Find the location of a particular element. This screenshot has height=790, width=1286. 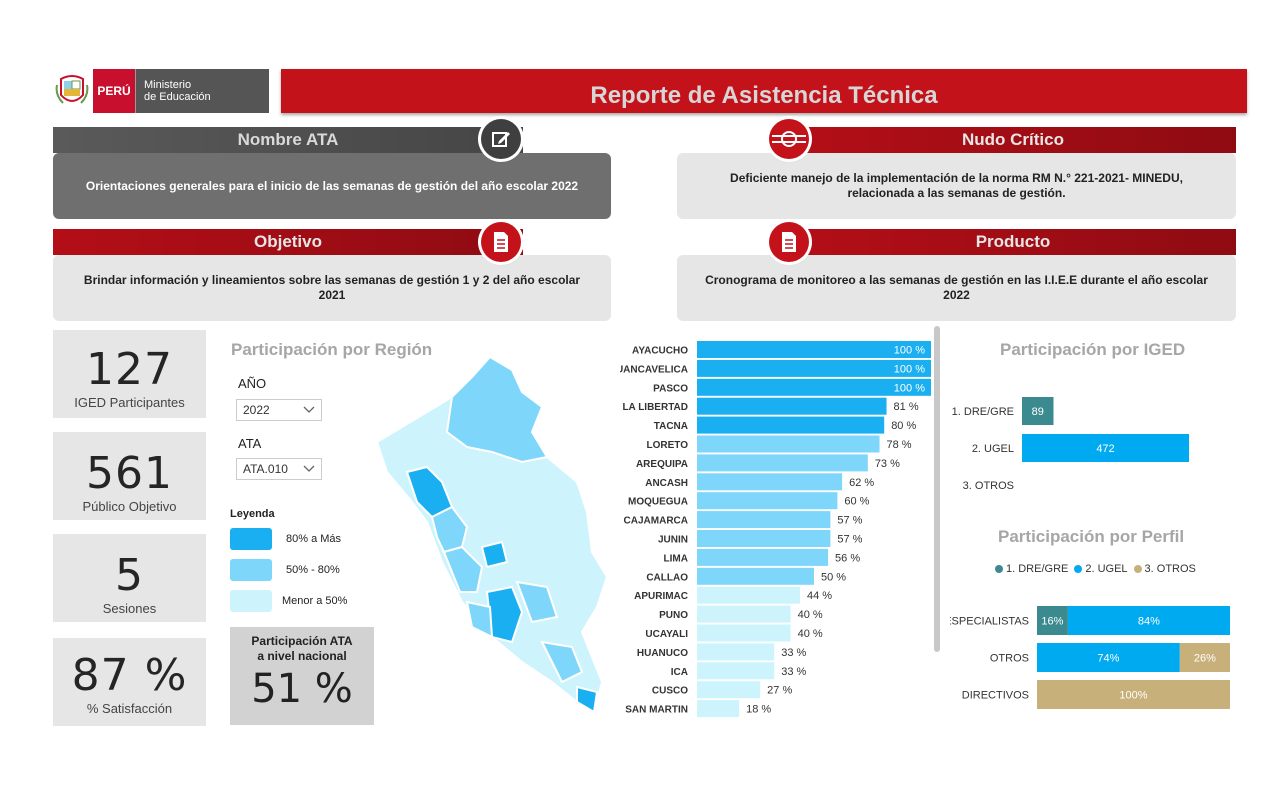

national-label: Participación ATA a nivel nacional is located at coordinates (302, 645).